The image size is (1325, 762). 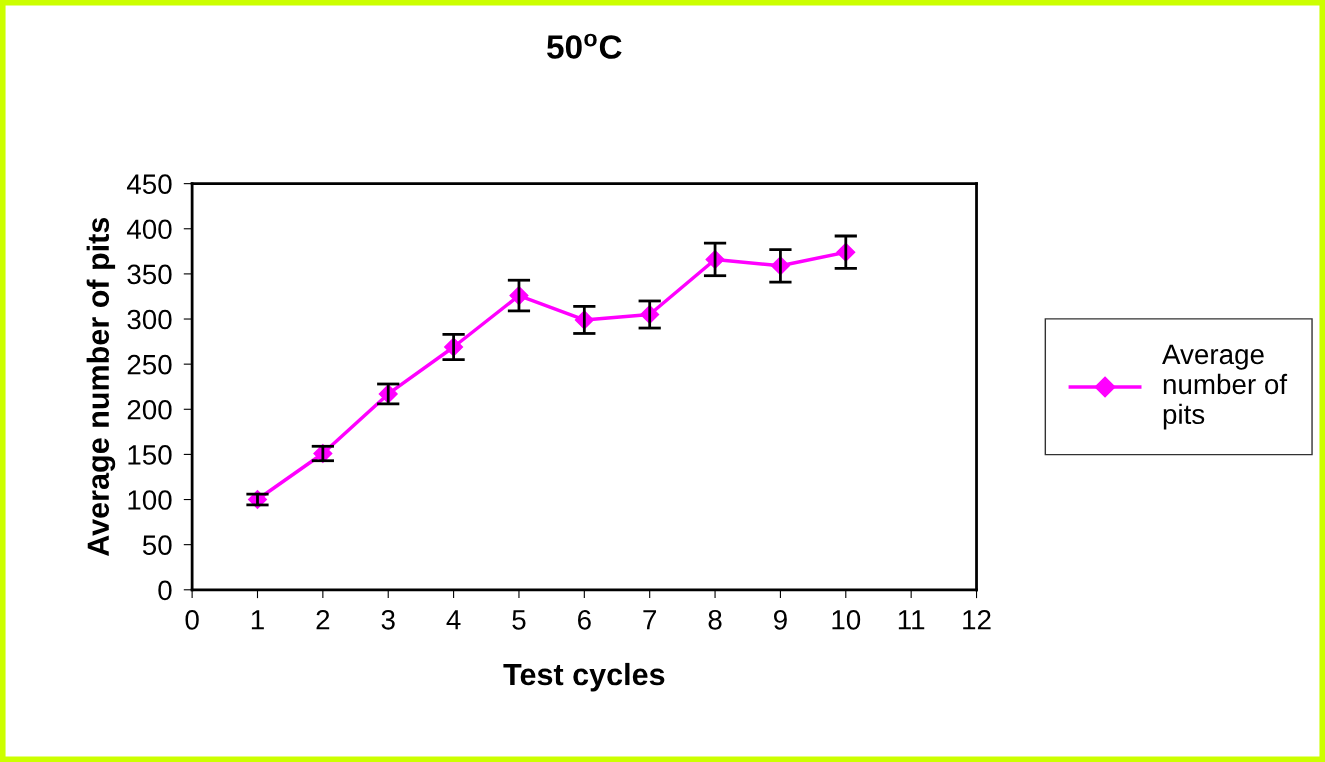 What do you see at coordinates (388, 619) in the screenshot?
I see `x-tick-label: 3` at bounding box center [388, 619].